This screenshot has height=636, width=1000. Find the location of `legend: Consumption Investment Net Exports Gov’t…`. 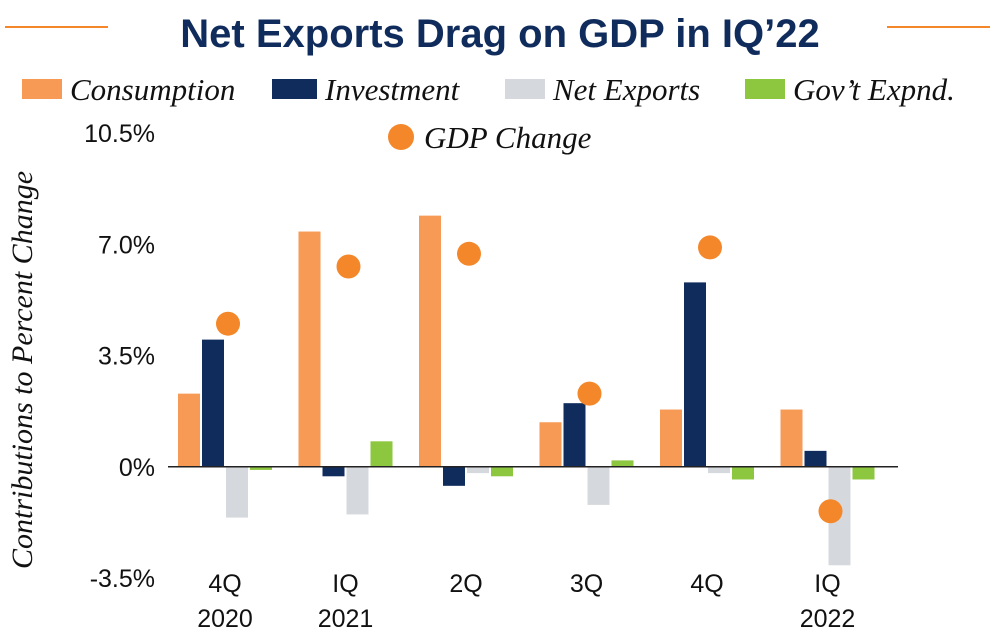

legend: Consumption Investment Net Exports Gov’t… is located at coordinates (488, 113).